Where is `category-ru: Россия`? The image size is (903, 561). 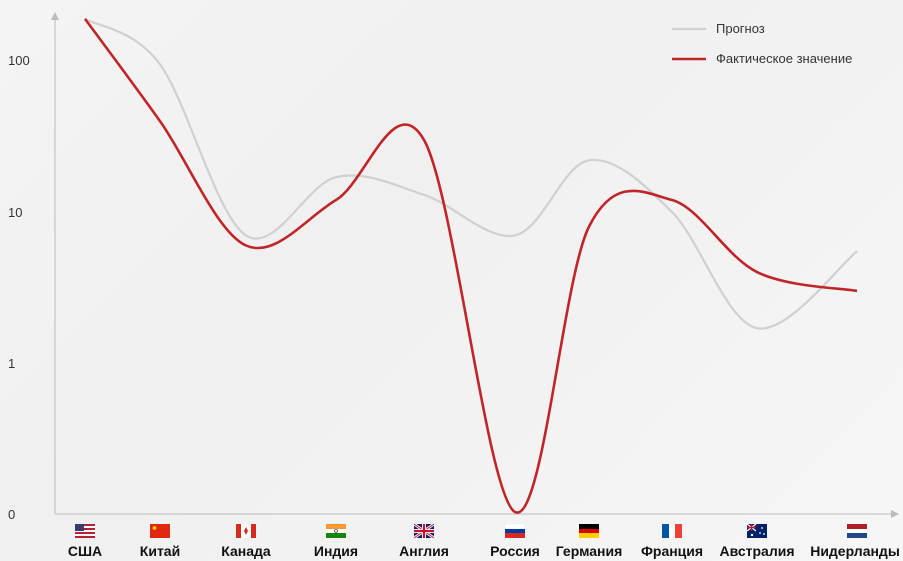
category-ru: Россия is located at coordinates (515, 541).